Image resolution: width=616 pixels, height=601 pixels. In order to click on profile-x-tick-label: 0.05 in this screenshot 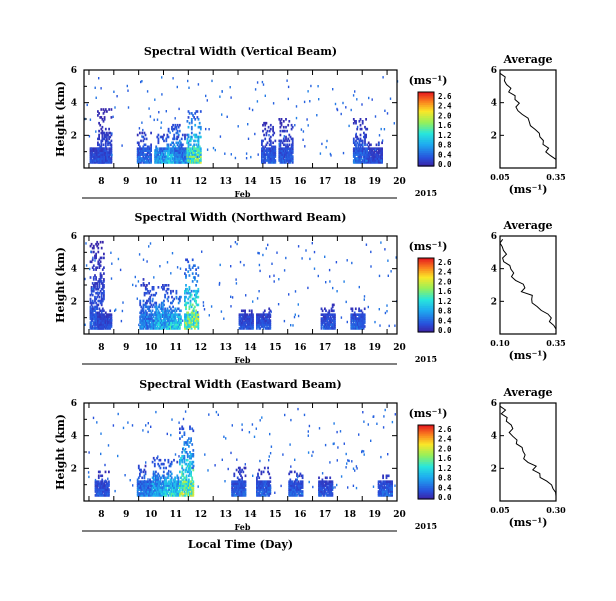, I will do `click(499, 510)`.